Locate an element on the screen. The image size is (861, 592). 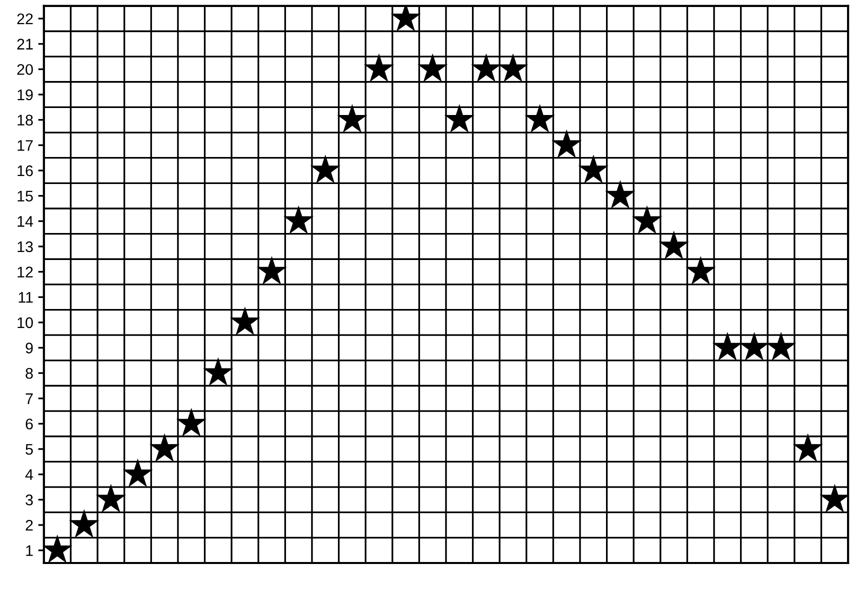
y-tick-label: 22 is located at coordinates (25, 18).